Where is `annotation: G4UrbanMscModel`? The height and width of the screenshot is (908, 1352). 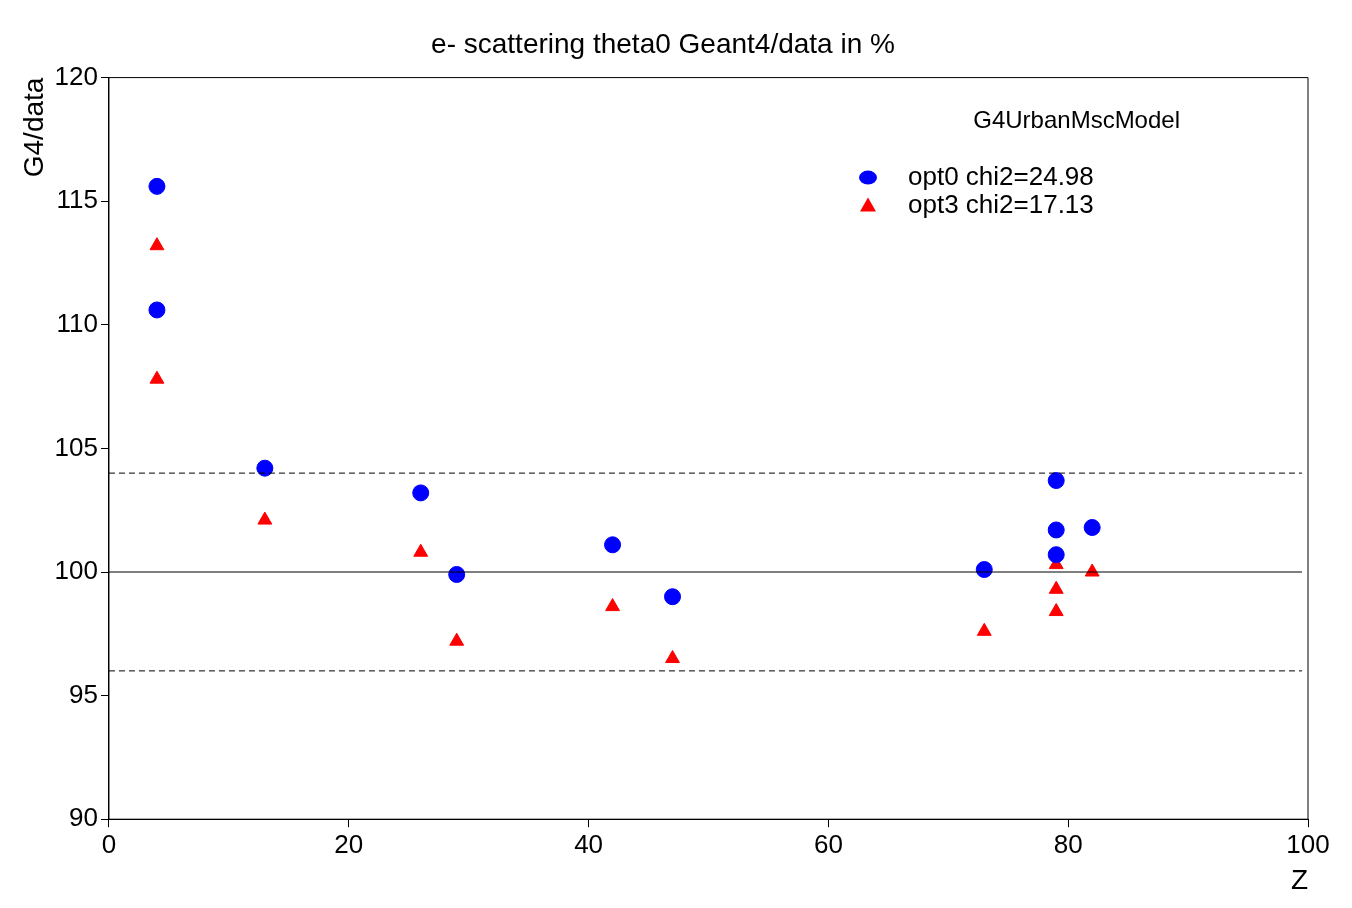 annotation: G4UrbanMscModel is located at coordinates (1076, 119).